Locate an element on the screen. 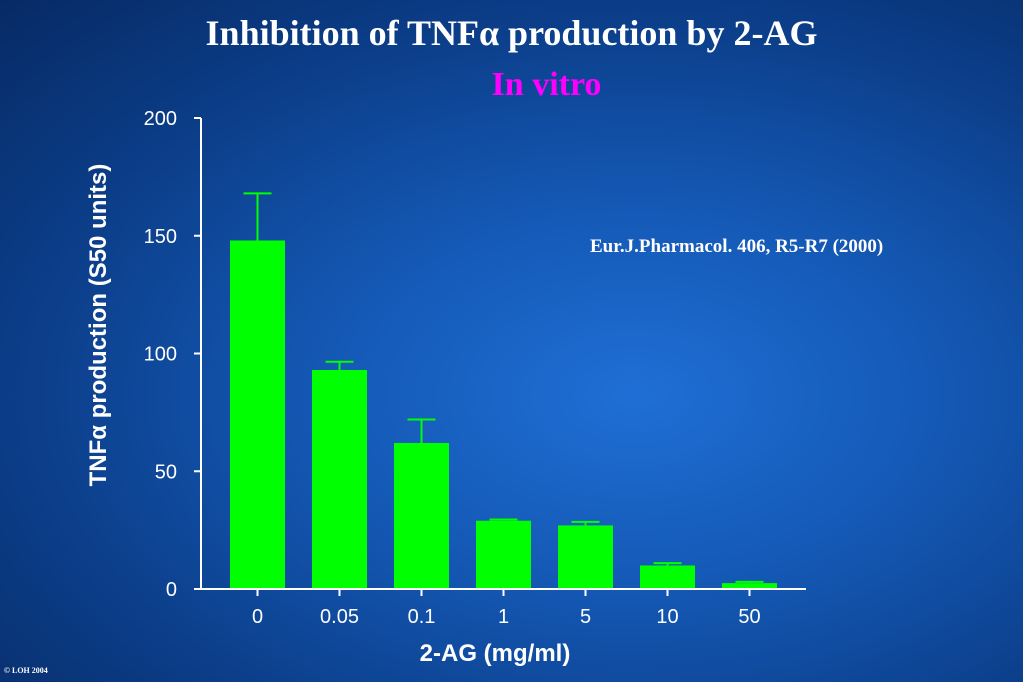 The image size is (1023, 682). y-tick-label: 100 is located at coordinates (160, 355).